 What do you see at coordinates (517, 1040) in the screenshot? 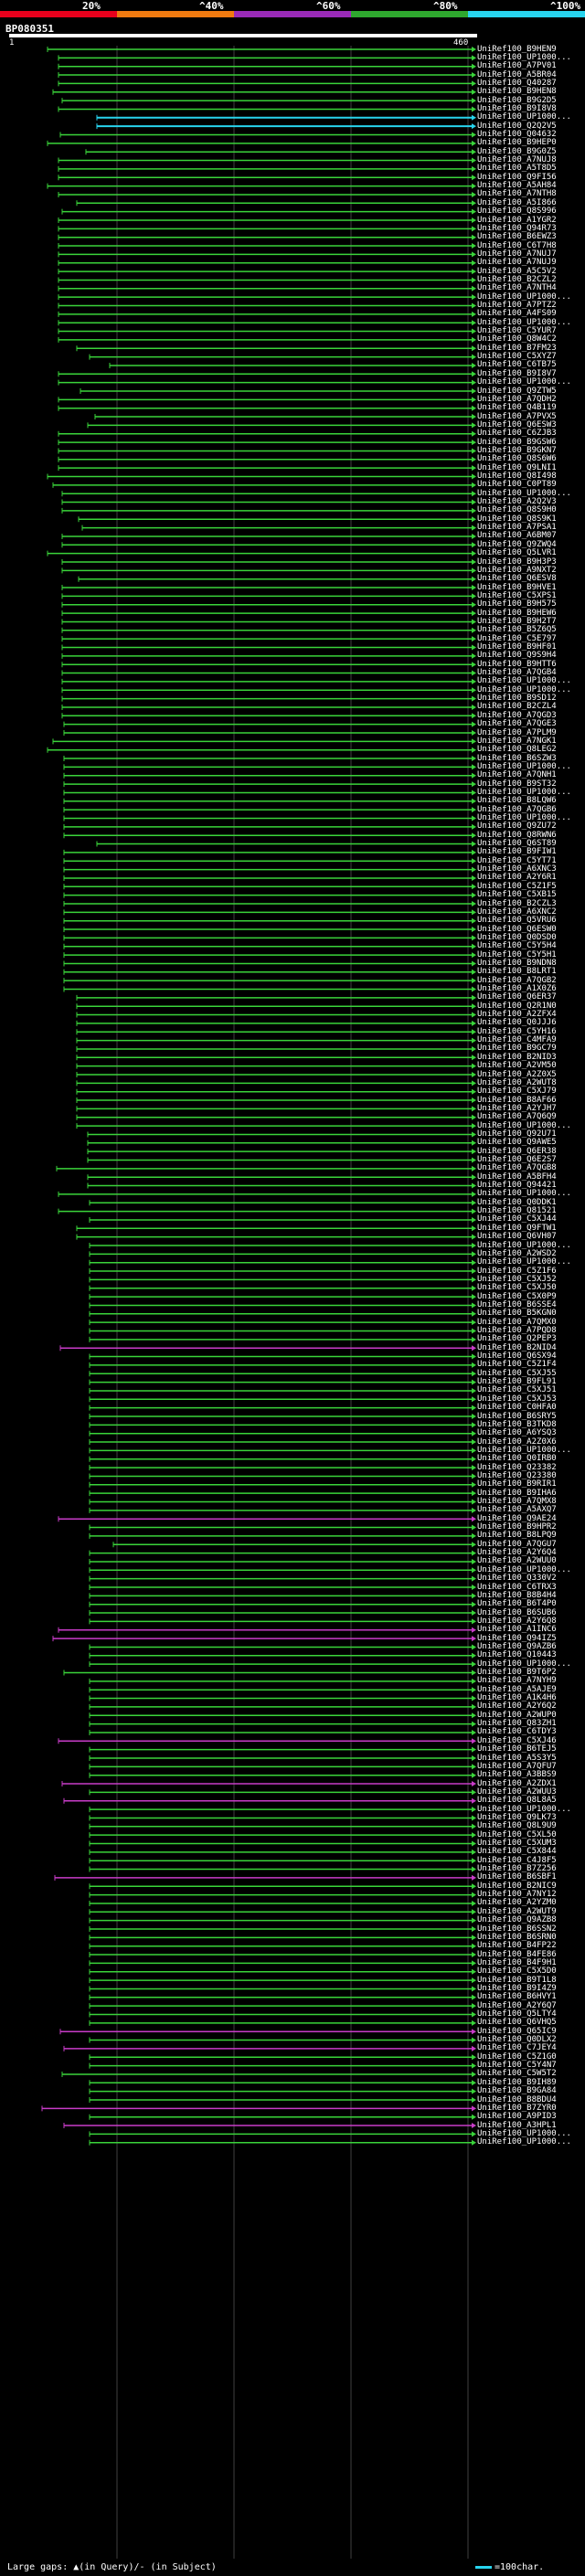
I see `hit-label: UniRef100_C4MFA9` at bounding box center [517, 1040].